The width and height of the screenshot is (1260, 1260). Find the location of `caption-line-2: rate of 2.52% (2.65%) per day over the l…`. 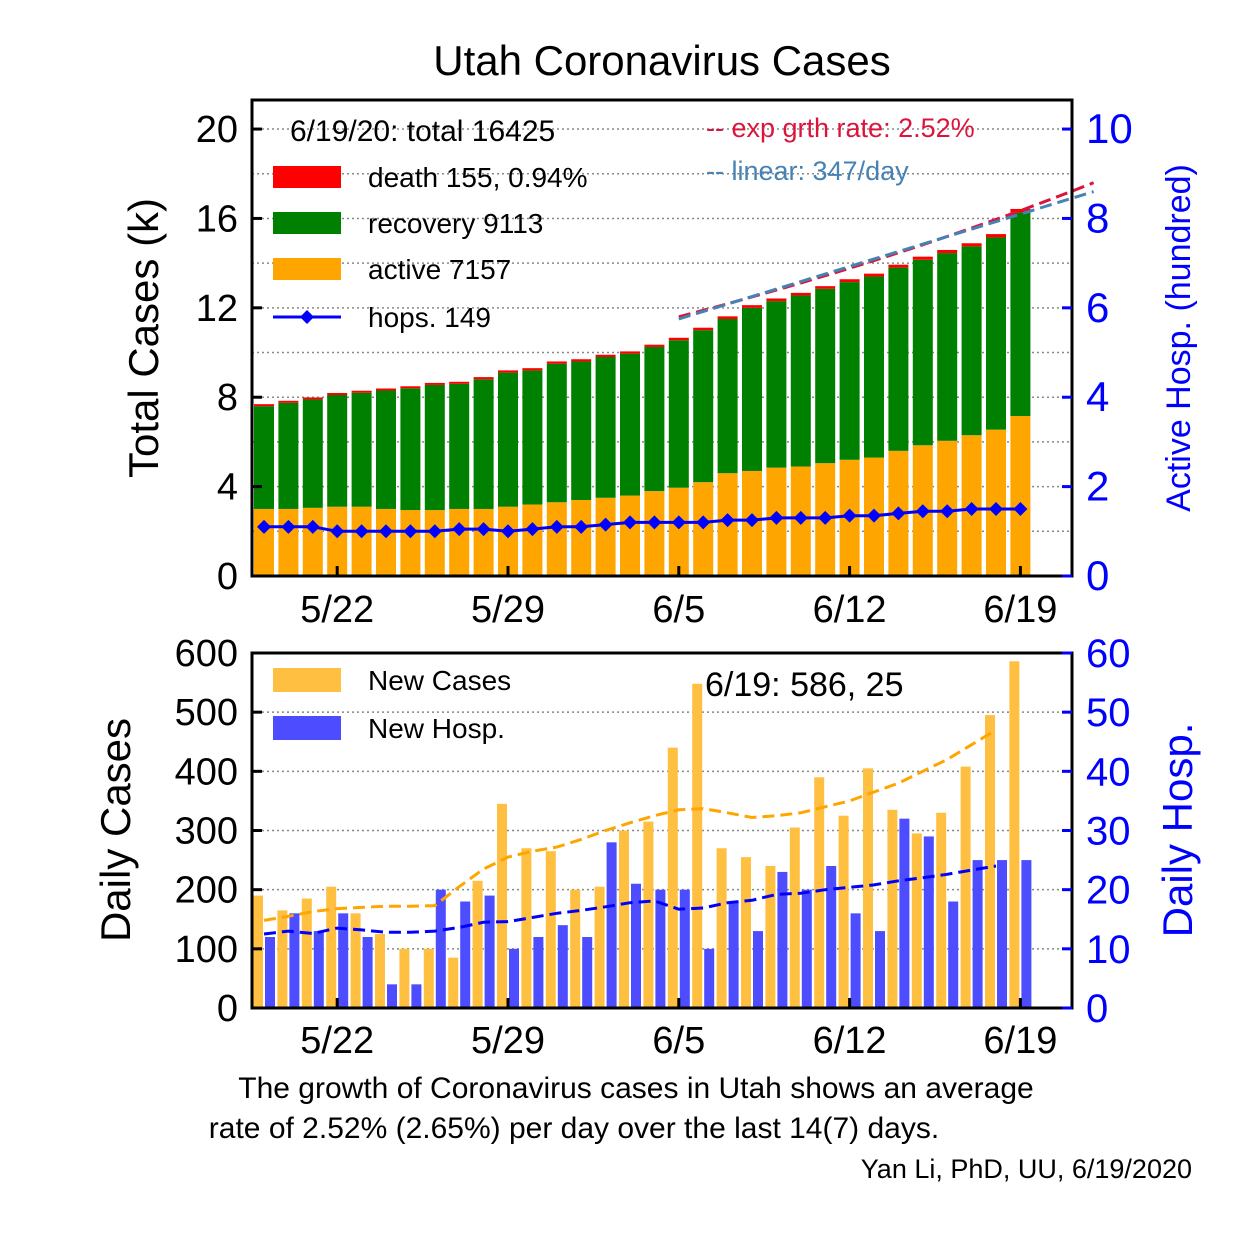

caption-line-2: rate of 2.52% (2.65%) per day over the l… is located at coordinates (574, 1128).